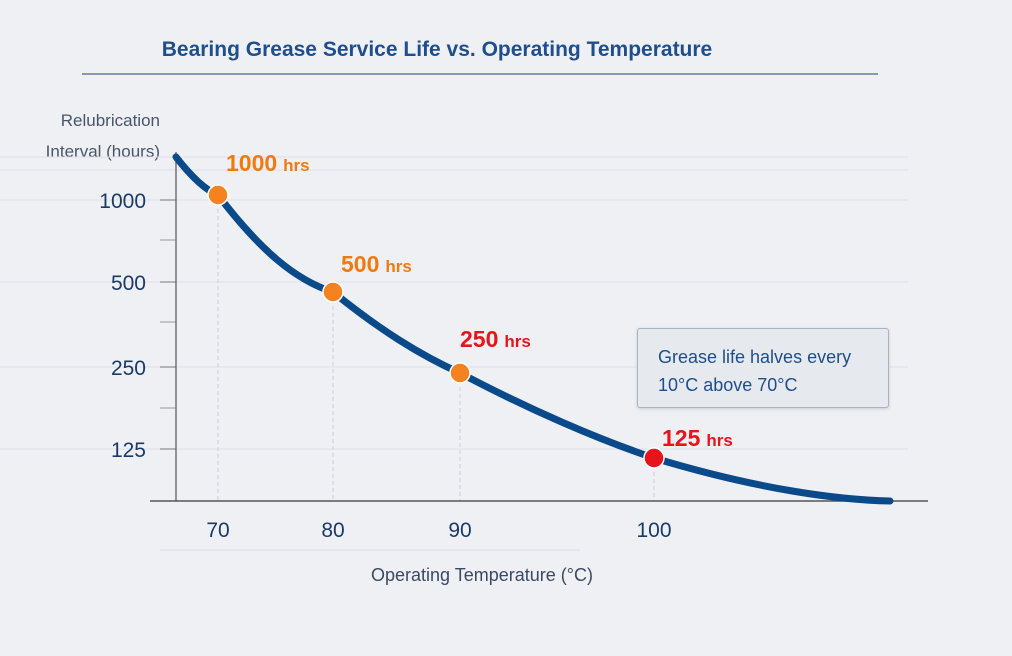 The width and height of the screenshot is (1012, 656). Describe the element at coordinates (653, 530) in the screenshot. I see `x-tick-label: 100` at that location.